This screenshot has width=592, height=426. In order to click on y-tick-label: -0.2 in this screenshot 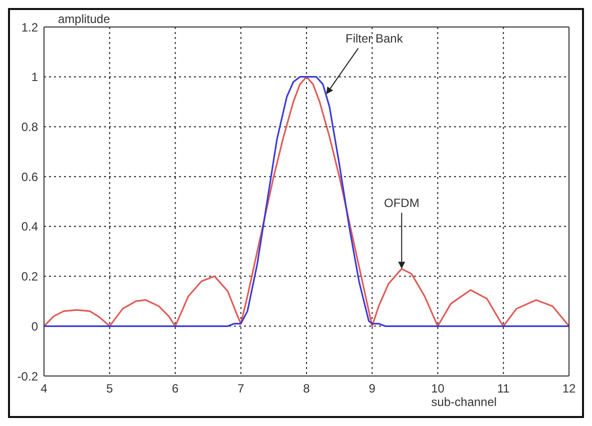, I will do `click(27, 376)`.